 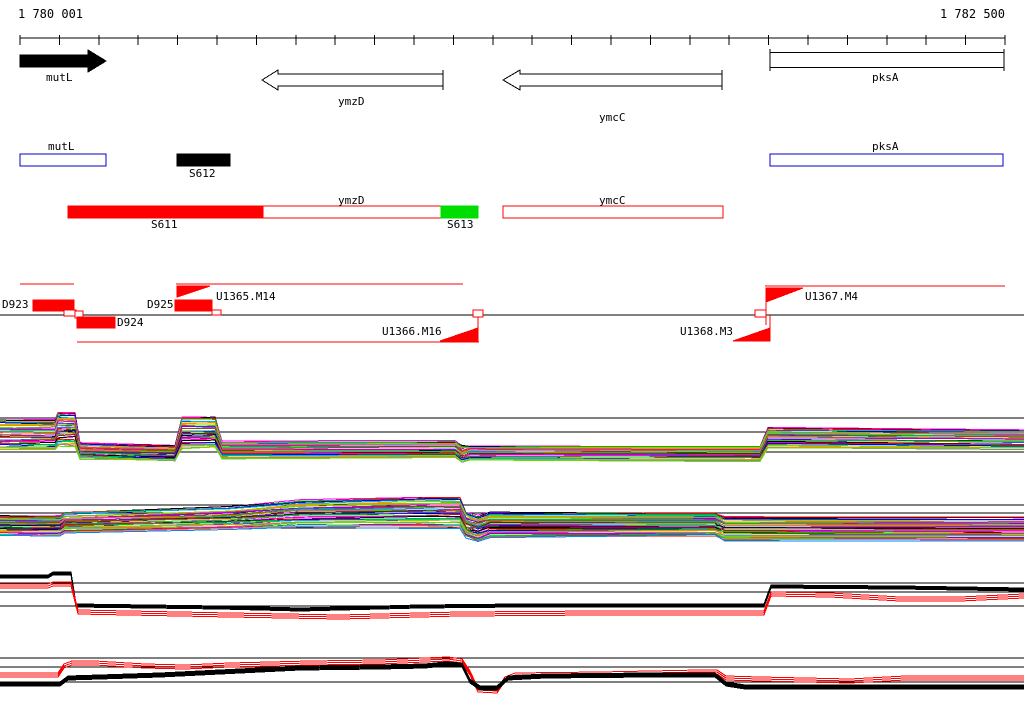 What do you see at coordinates (59, 77) in the screenshot?
I see `gene-mutL-label: mutL` at bounding box center [59, 77].